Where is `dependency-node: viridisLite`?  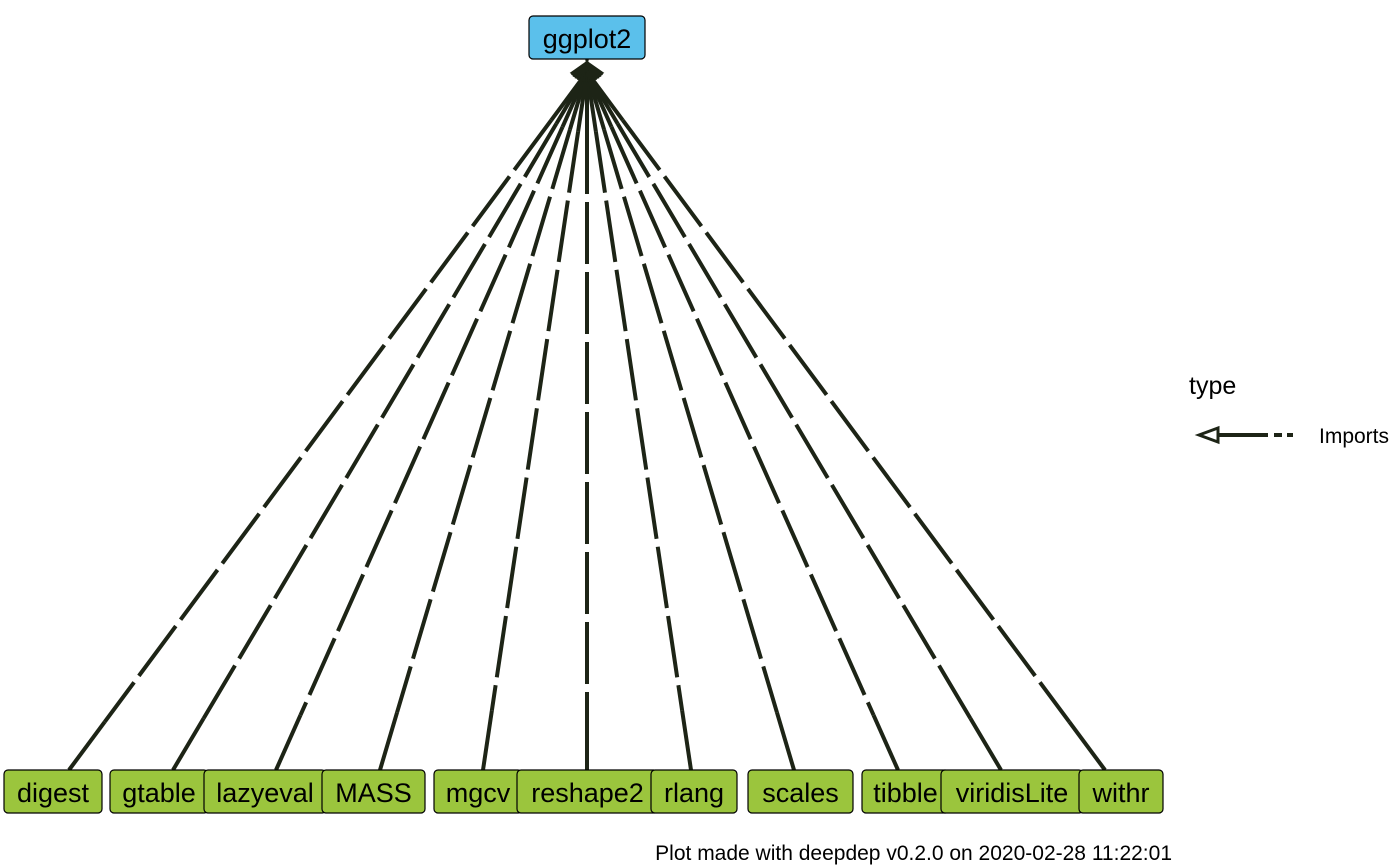
dependency-node: viridisLite is located at coordinates (1012, 791).